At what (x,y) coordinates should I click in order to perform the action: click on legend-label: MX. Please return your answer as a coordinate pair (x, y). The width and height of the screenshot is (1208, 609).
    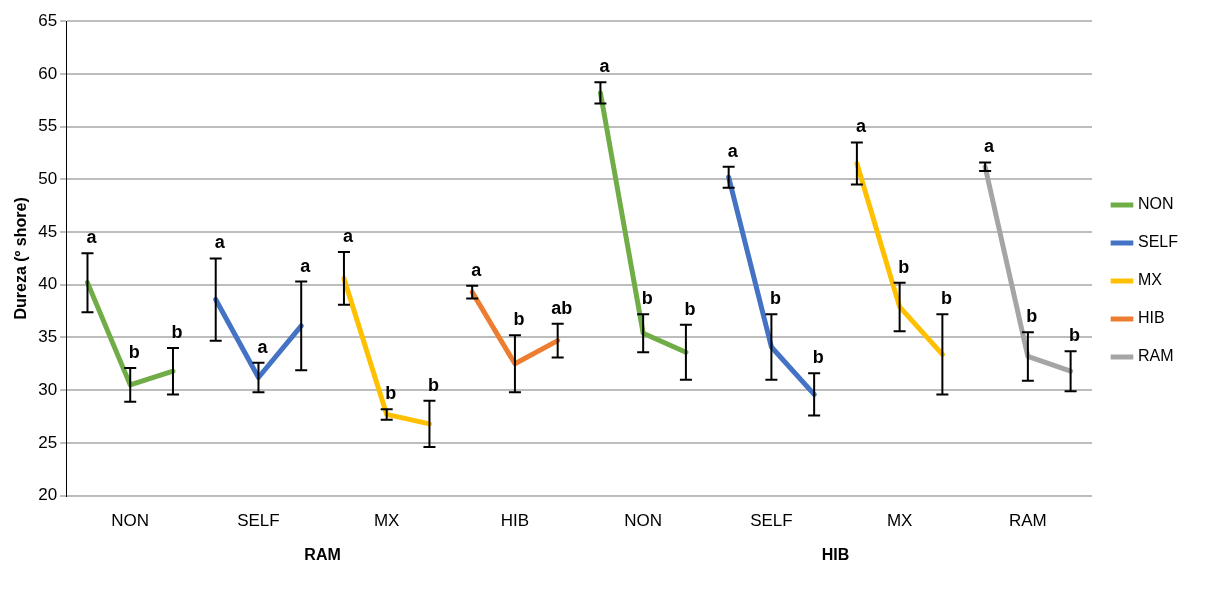
    Looking at the image, I should click on (1150, 280).